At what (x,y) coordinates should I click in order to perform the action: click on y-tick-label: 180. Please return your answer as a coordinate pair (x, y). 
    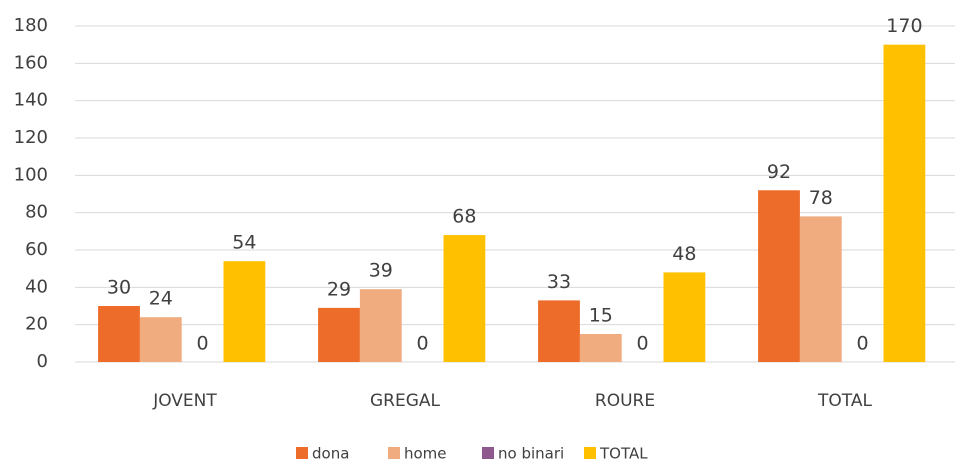
    Looking at the image, I should click on (31, 25).